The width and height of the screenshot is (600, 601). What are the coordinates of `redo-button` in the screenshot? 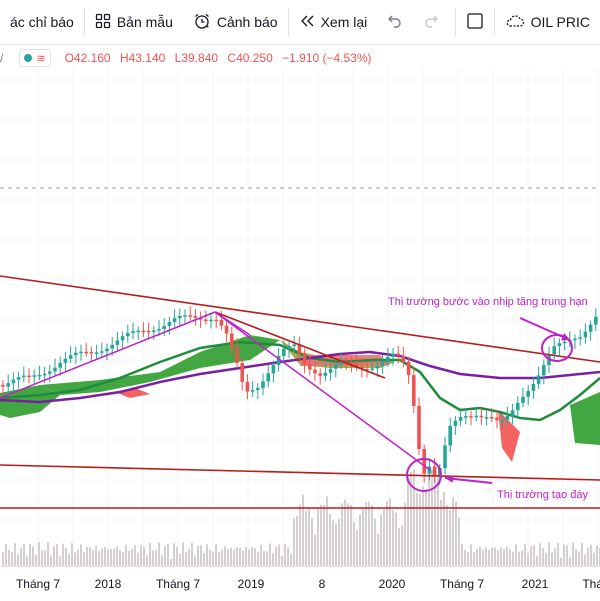 It's located at (431, 22).